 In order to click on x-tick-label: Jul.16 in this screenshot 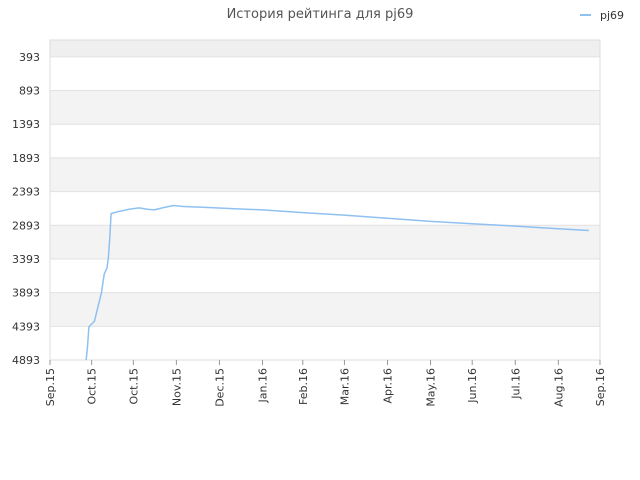, I will do `click(515, 384)`.